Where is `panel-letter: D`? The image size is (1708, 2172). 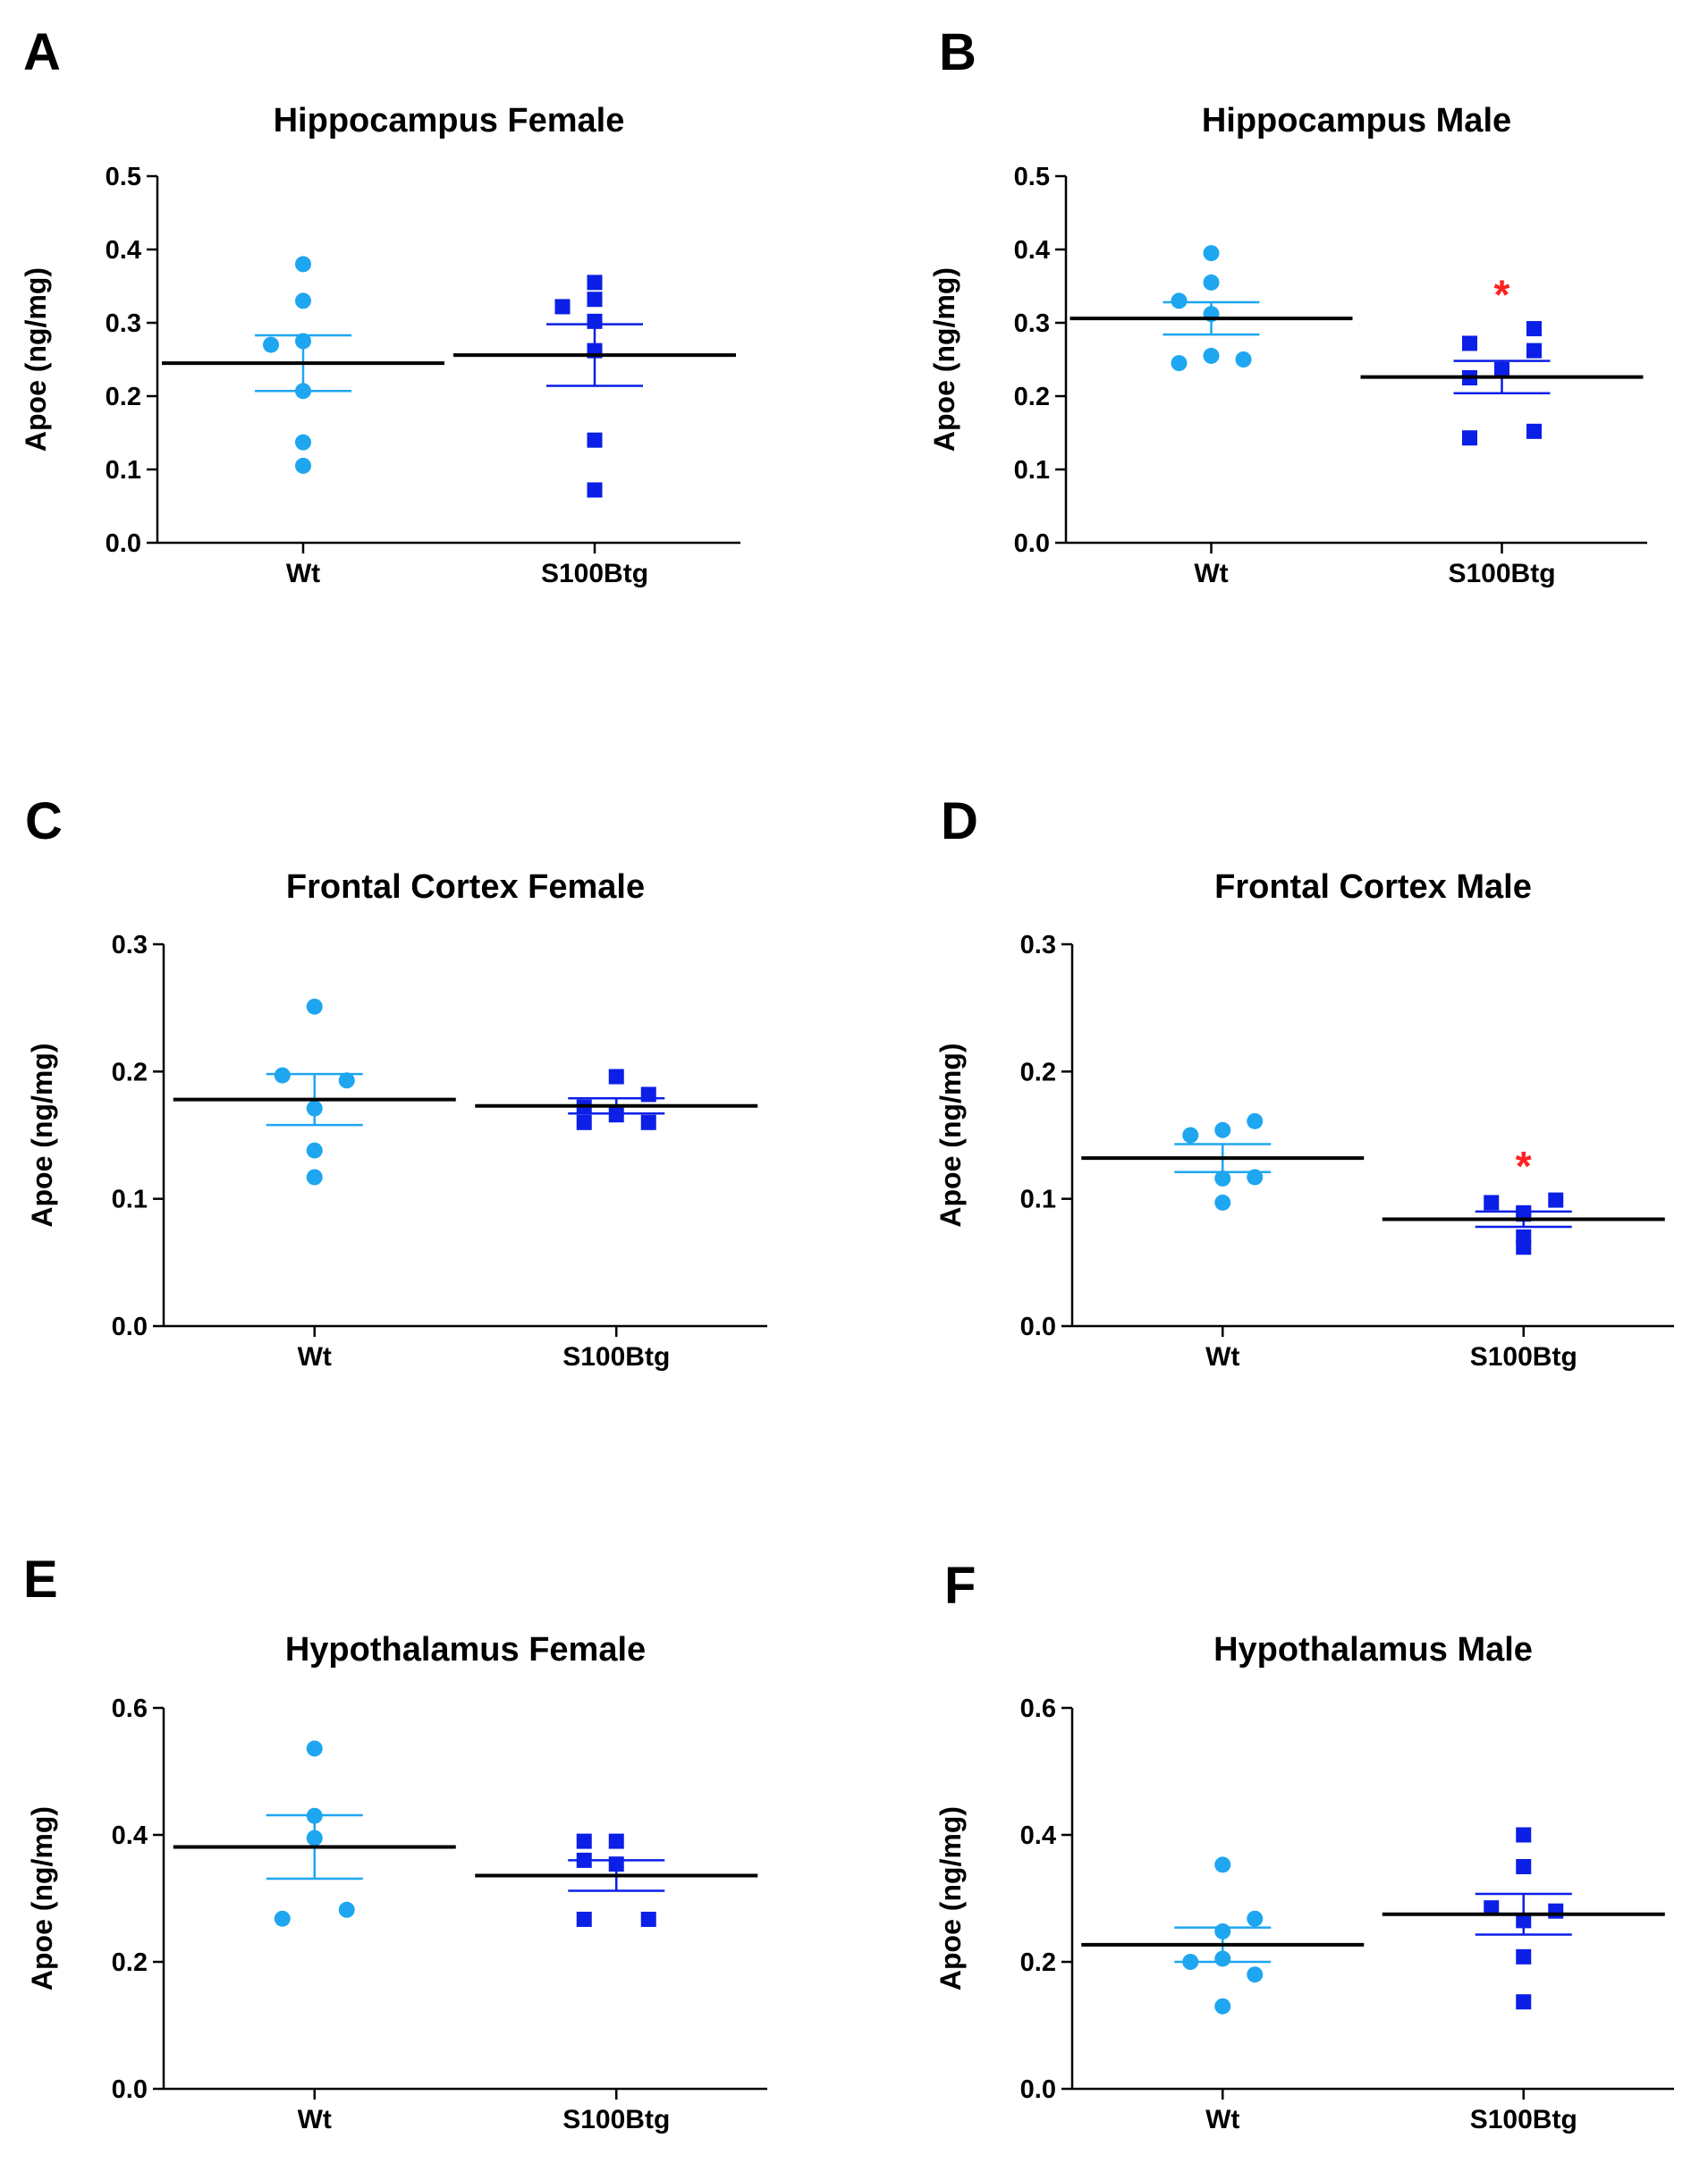 panel-letter: D is located at coordinates (960, 821).